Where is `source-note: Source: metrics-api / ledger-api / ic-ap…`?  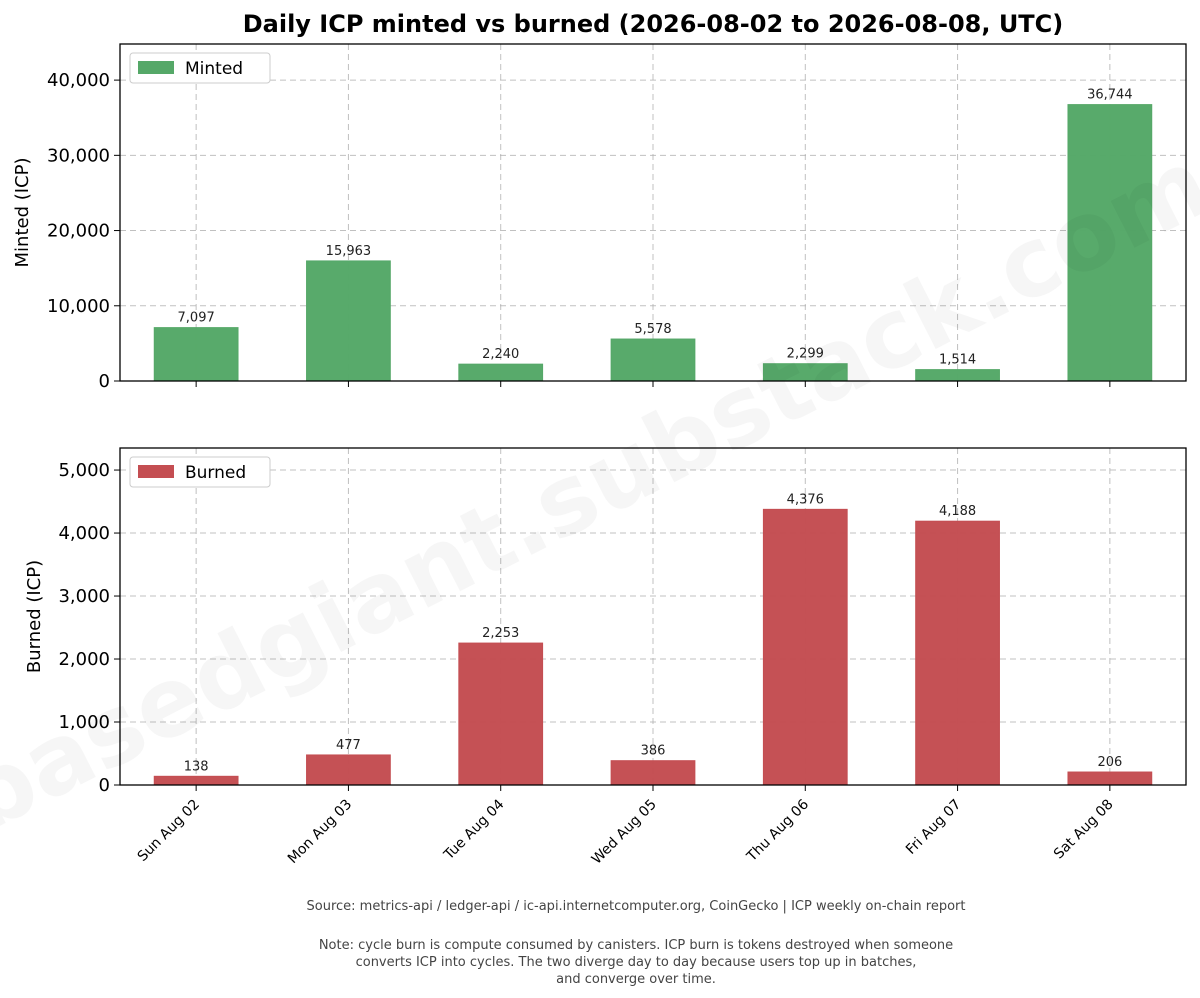
source-note: Source: metrics-api / ledger-api / ic-ap… is located at coordinates (636, 906).